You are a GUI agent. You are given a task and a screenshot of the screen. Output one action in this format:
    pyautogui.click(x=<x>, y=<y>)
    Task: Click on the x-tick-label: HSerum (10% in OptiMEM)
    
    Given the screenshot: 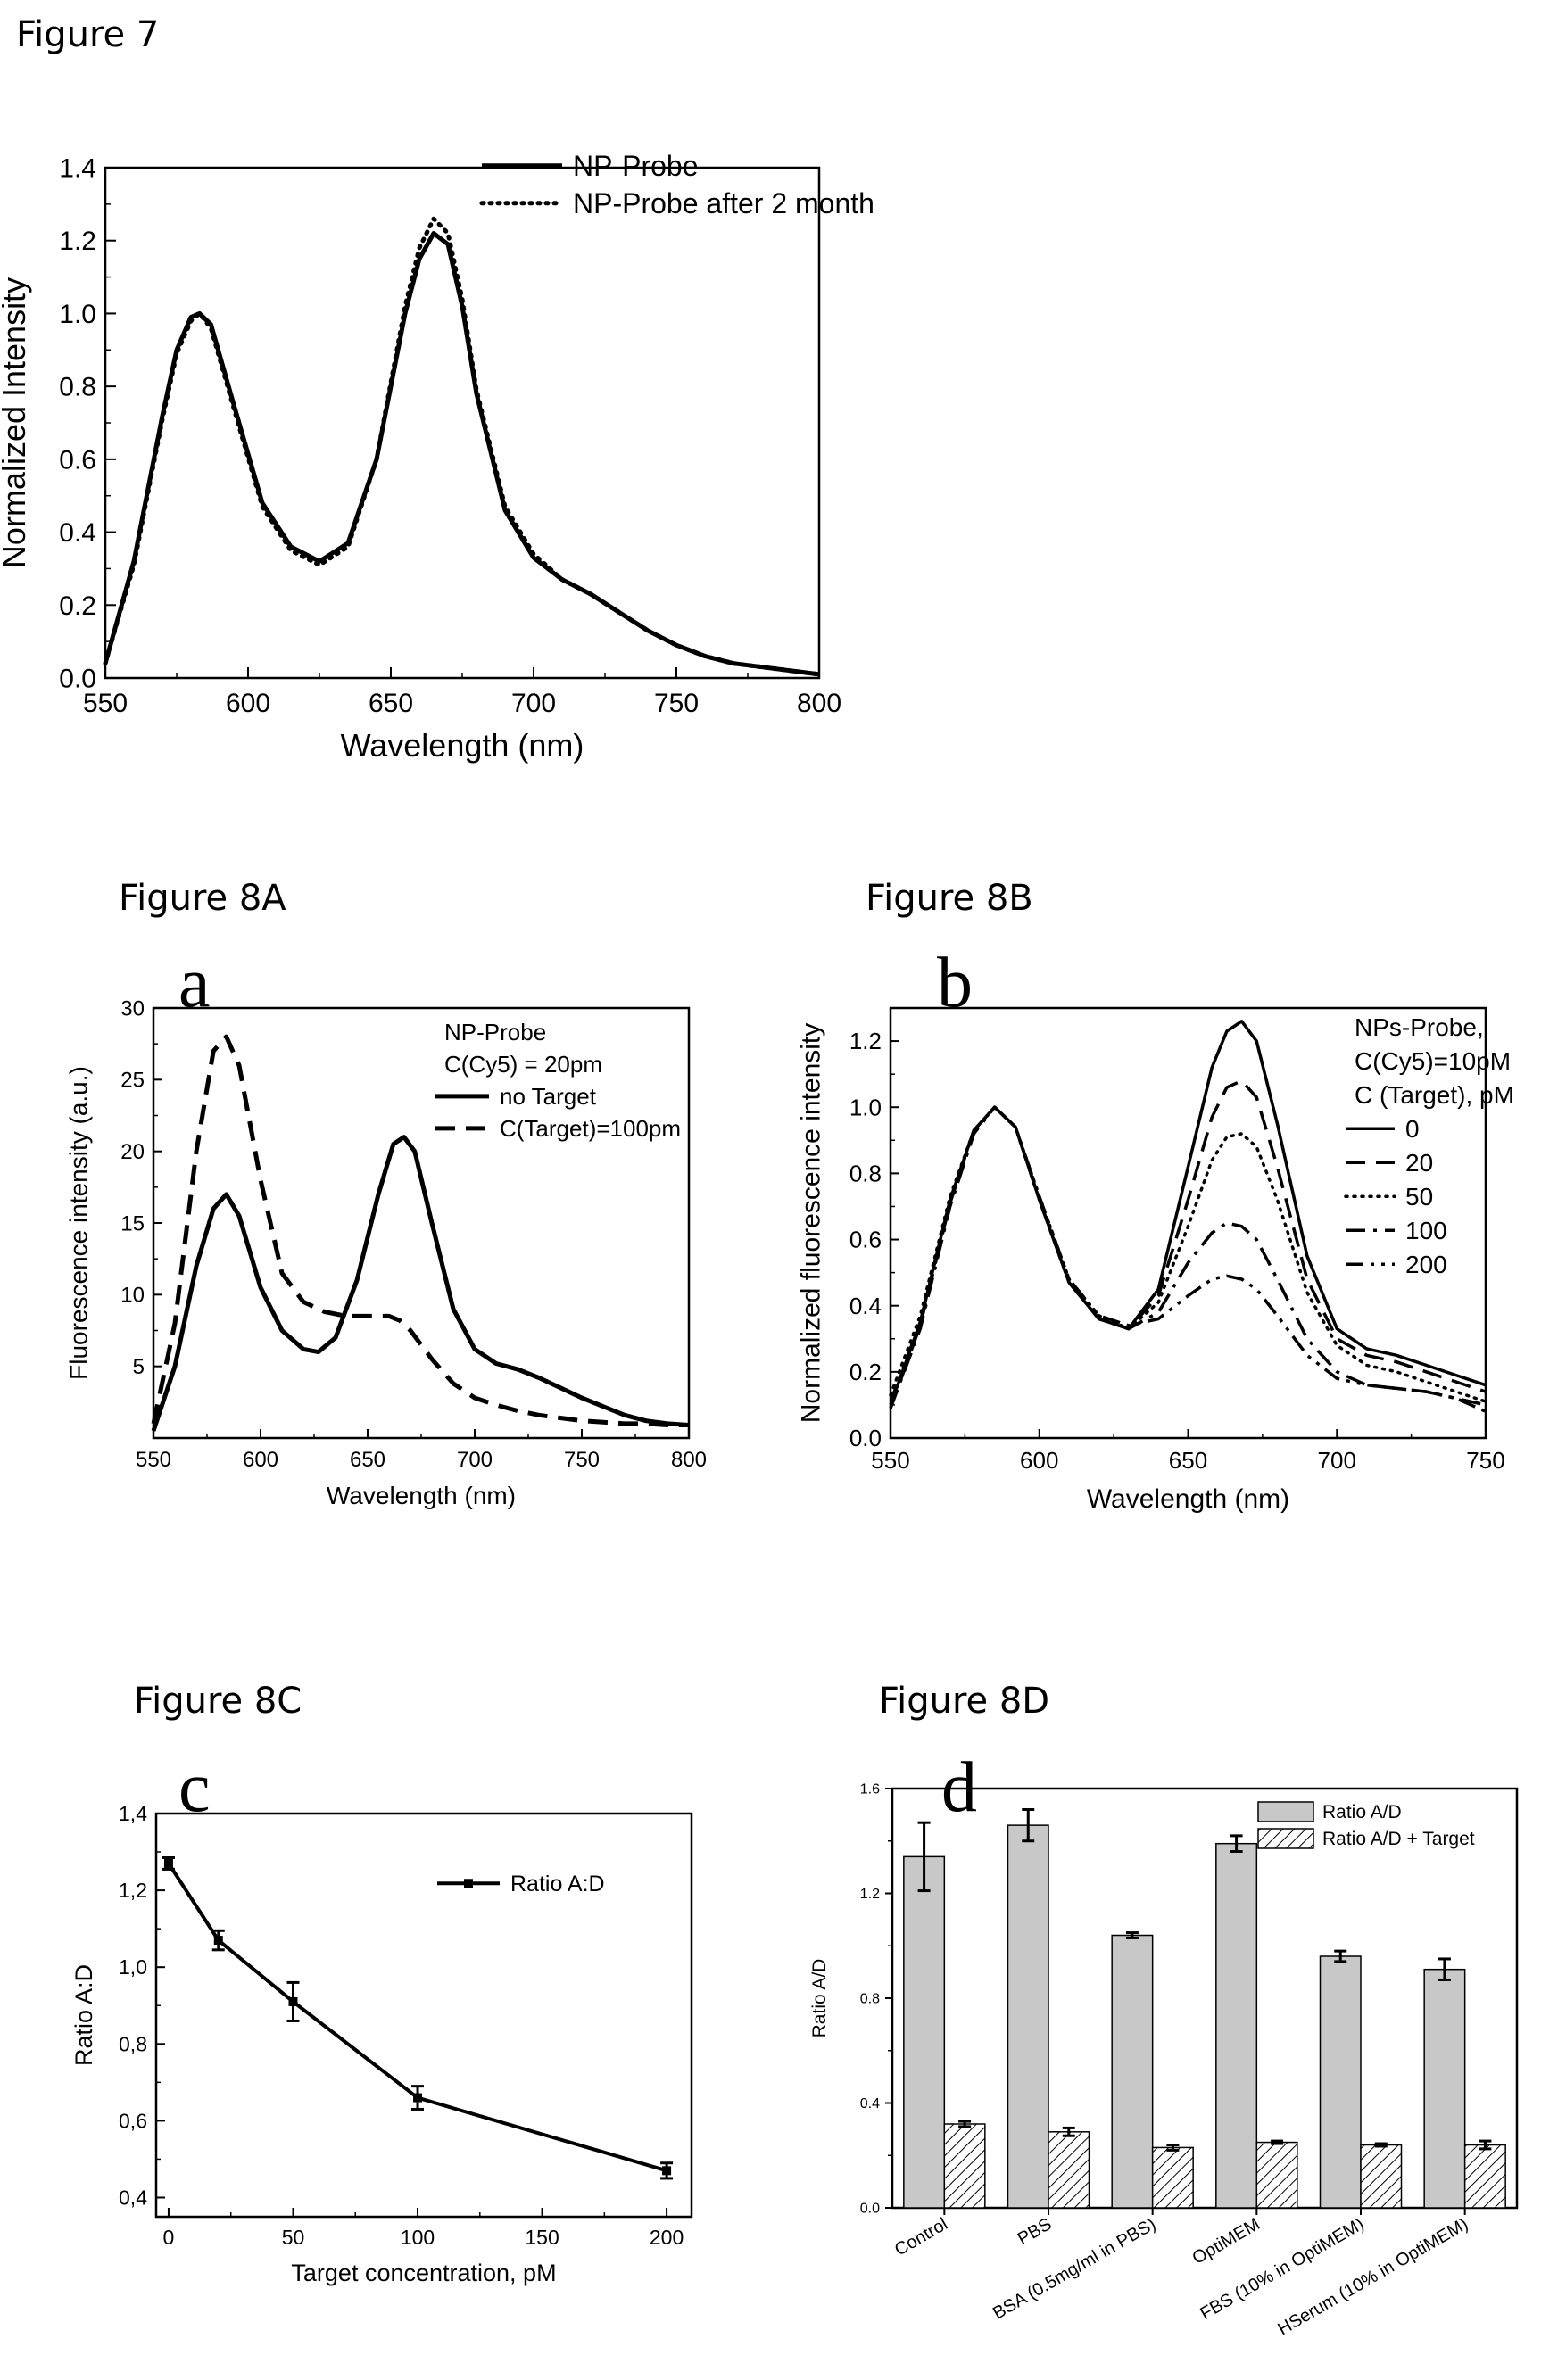 What is the action you would take?
    pyautogui.click(x=1372, y=2276)
    